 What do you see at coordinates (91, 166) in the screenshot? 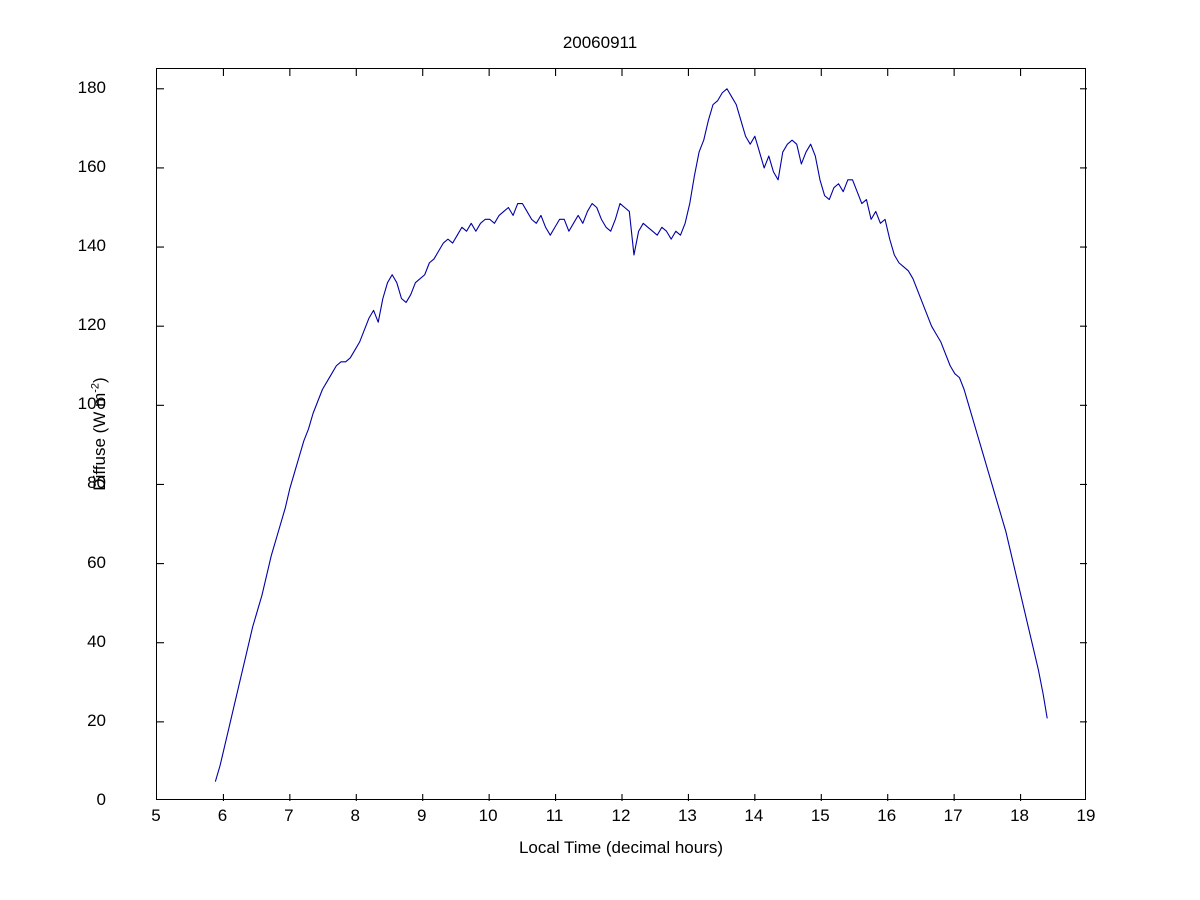
I see `y-tick-label: 160` at bounding box center [91, 166].